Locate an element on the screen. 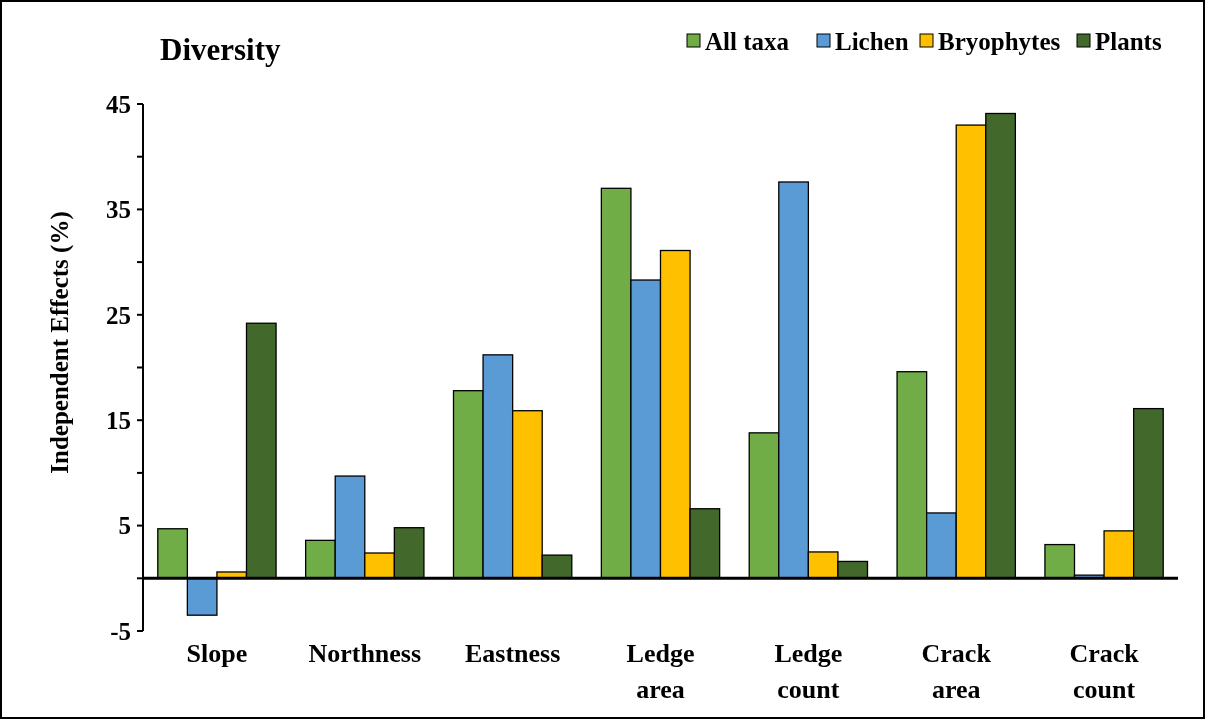 The width and height of the screenshot is (1205, 719). y-axis-title: Independent Effects (%) is located at coordinates (60, 342).